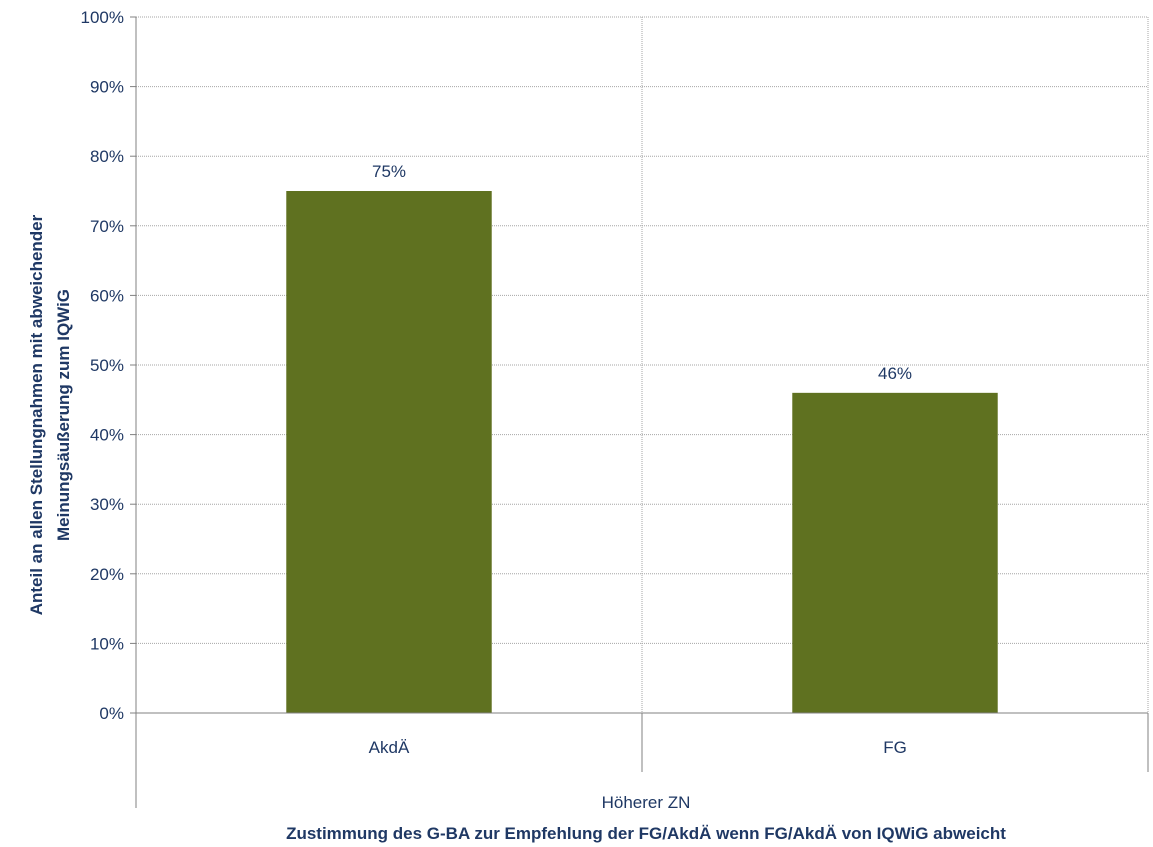  Describe the element at coordinates (642, 760) in the screenshot. I see `x-axis: AkdÄ FG` at that location.